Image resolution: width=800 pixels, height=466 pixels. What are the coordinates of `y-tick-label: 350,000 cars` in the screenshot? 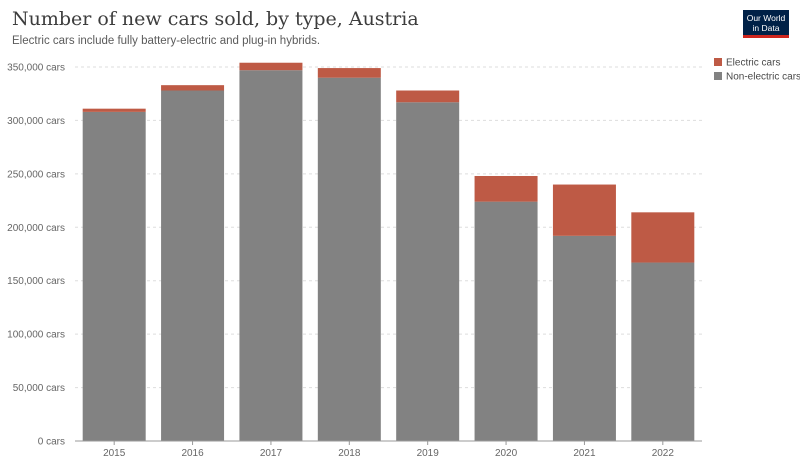 It's located at (36, 68).